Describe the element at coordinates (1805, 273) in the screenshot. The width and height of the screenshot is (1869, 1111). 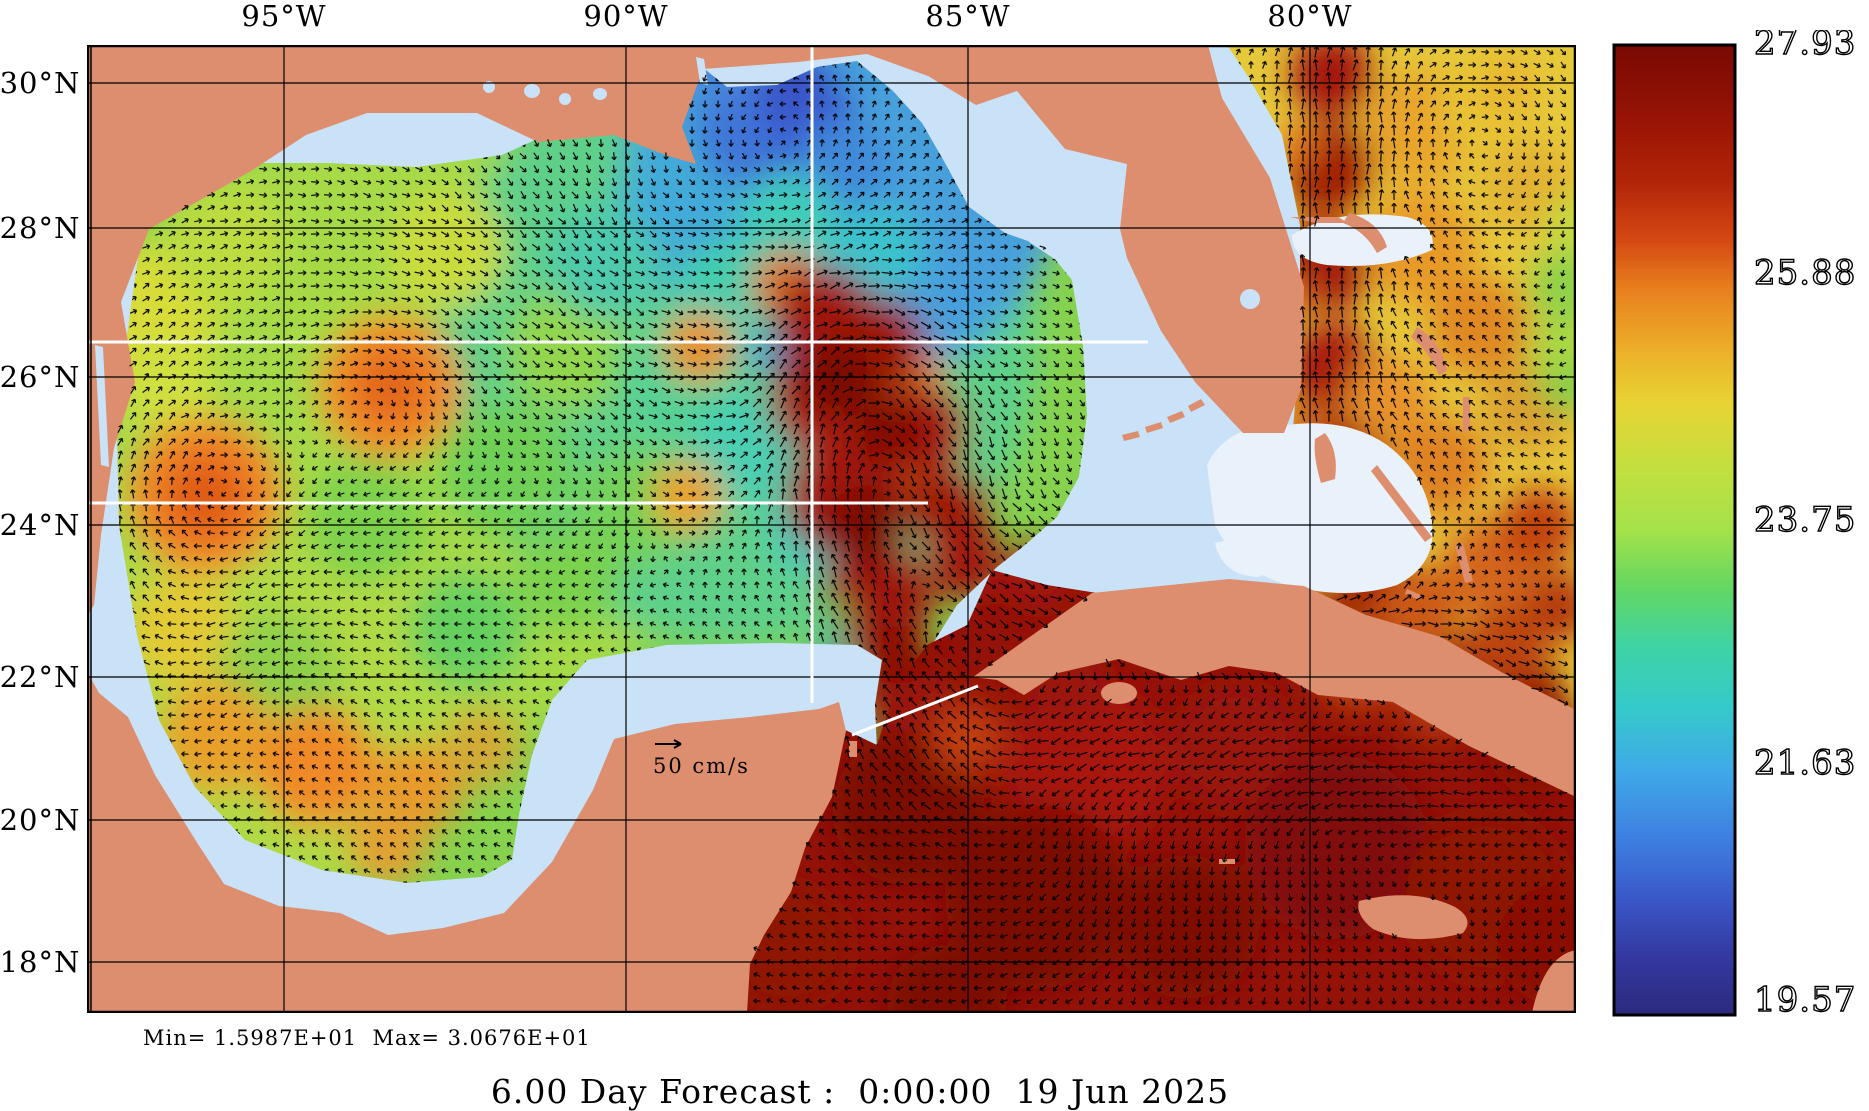
I see `colorbar-tick-label: 25.88` at that location.